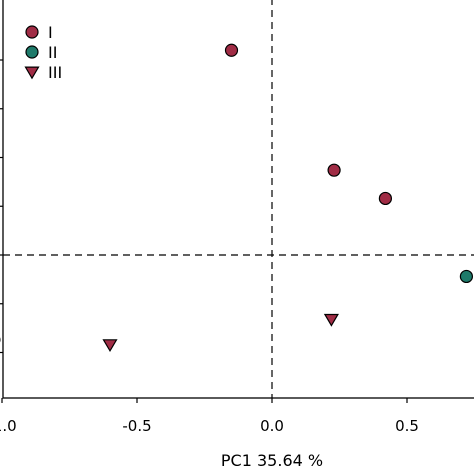 Image resolution: width=474 pixels, height=474 pixels. Describe the element at coordinates (50, 32) in the screenshot. I see `legend-label-series-1: I` at that location.